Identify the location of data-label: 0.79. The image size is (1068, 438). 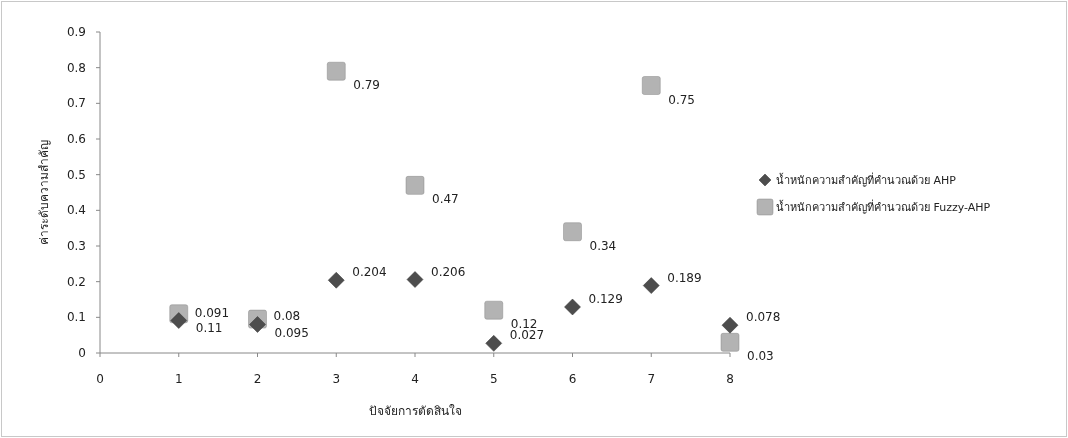
(366, 85).